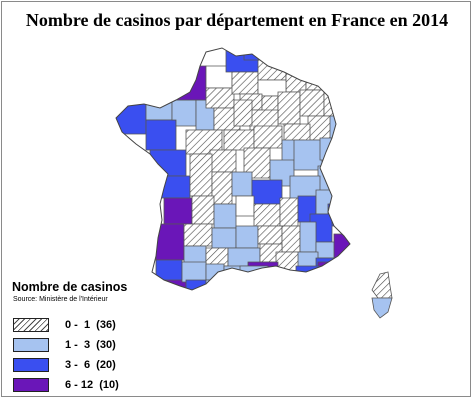 The height and width of the screenshot is (400, 474). Describe the element at coordinates (245, 83) in the screenshot. I see `department-eure` at that location.